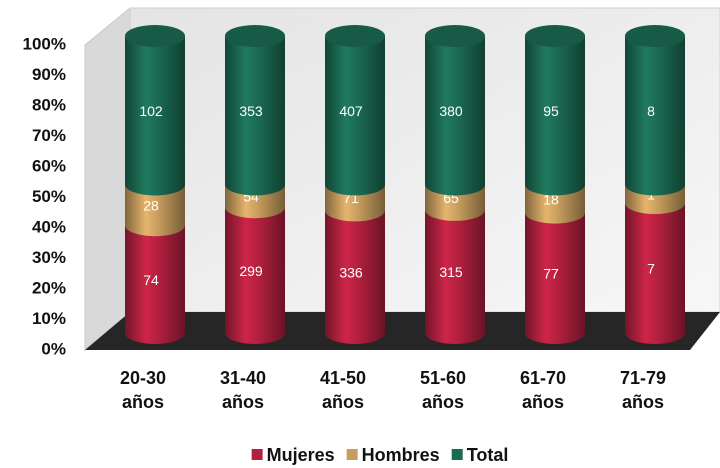 The height and width of the screenshot is (468, 720). I want to click on value-label: 95, so click(551, 111).